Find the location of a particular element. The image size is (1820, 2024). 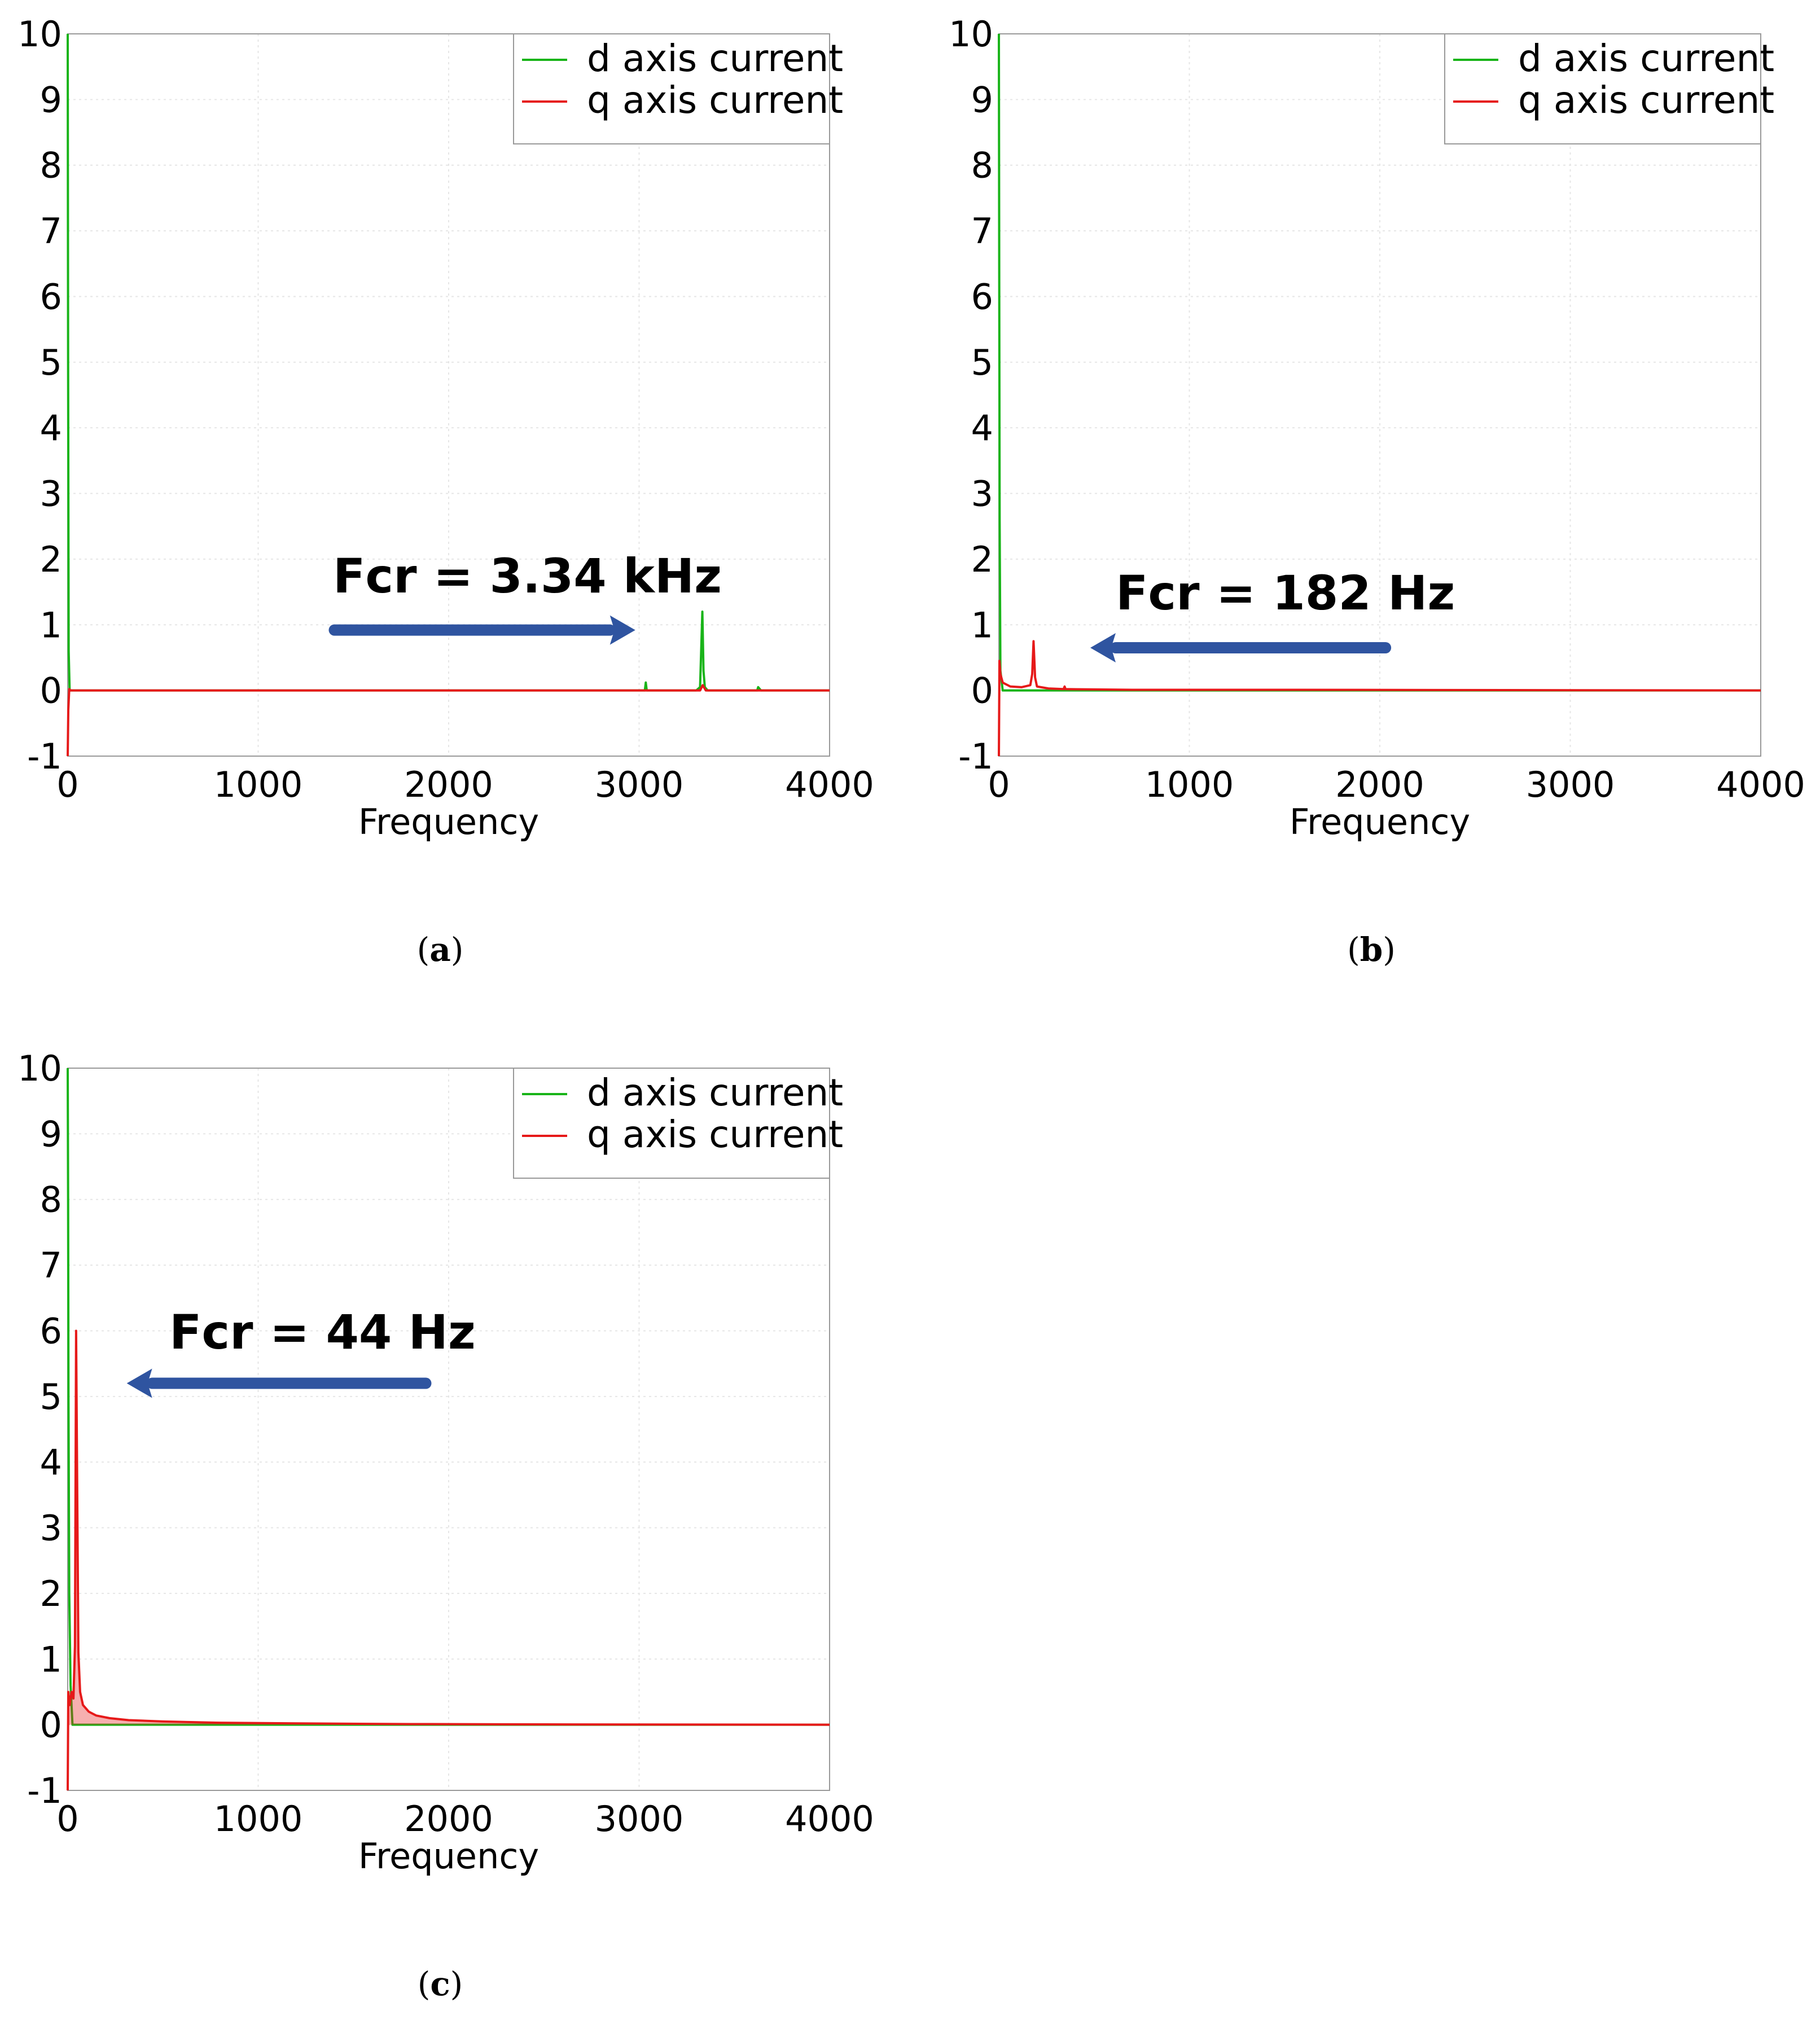

annotation-c: Fcr = 44 Hz is located at coordinates (322, 1332).